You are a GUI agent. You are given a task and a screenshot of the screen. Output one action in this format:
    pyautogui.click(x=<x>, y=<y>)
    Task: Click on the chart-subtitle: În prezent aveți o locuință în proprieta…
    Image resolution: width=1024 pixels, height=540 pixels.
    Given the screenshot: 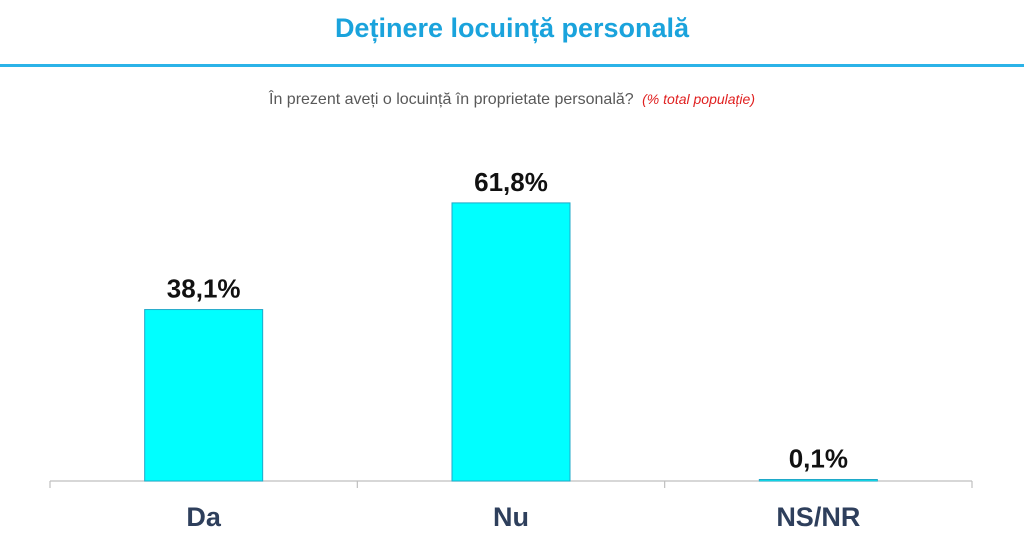 What is the action you would take?
    pyautogui.click(x=512, y=100)
    